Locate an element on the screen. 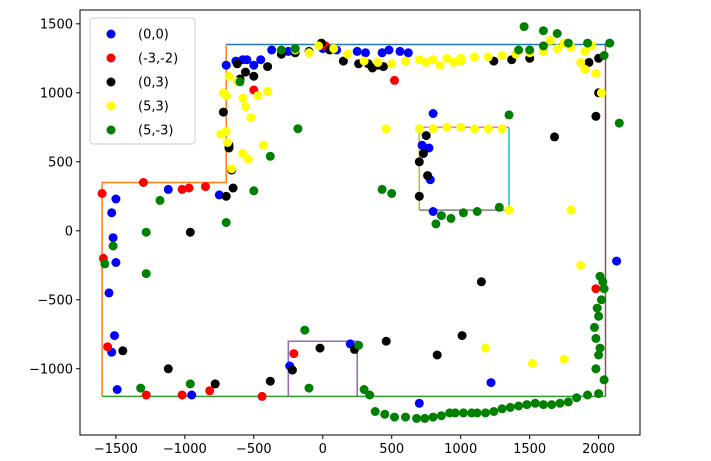 The height and width of the screenshot is (461, 711). x-tick-label: −500 is located at coordinates (254, 449).